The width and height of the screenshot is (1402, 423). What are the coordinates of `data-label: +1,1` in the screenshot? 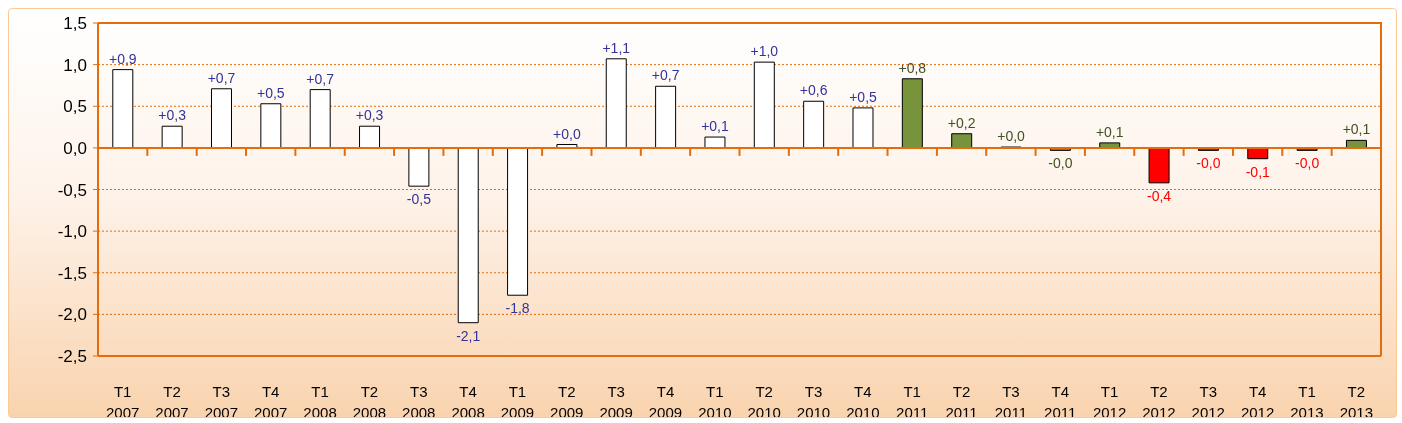 It's located at (616, 47).